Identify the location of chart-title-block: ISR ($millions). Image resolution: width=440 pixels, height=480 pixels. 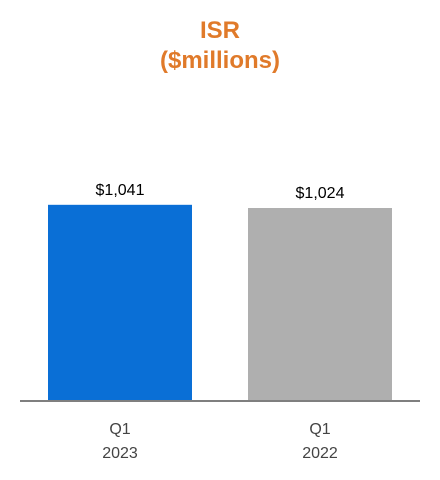
(220, 46).